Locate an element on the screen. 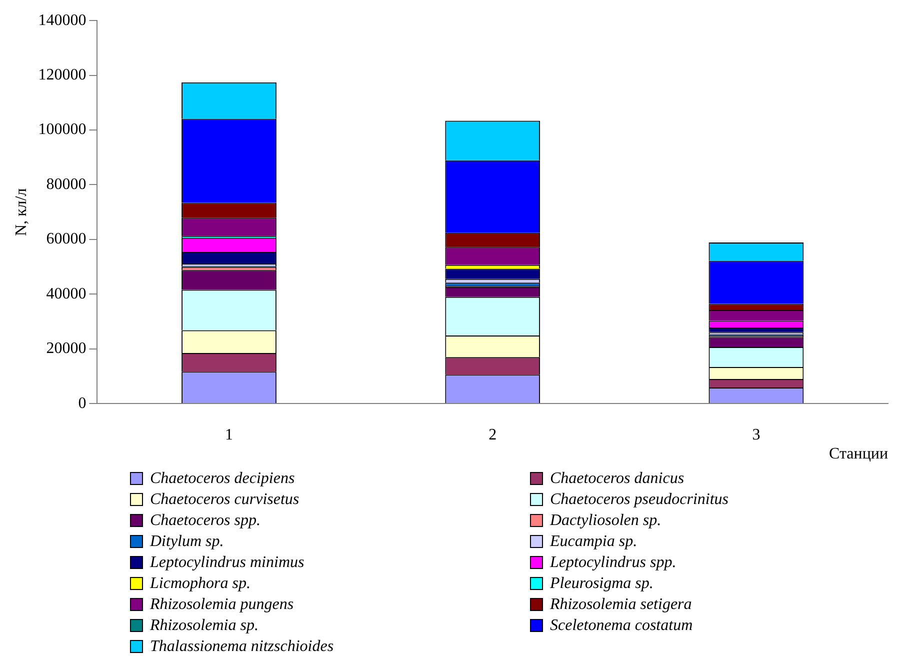 The height and width of the screenshot is (669, 907). y-tick-label: 140000 is located at coordinates (62, 20).